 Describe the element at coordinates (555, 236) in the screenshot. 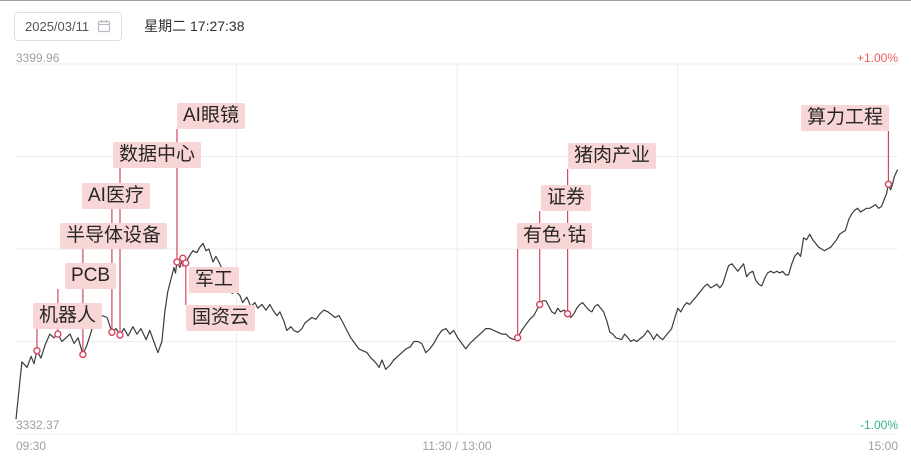

I see `sector-label-8: 有色·钴` at that location.